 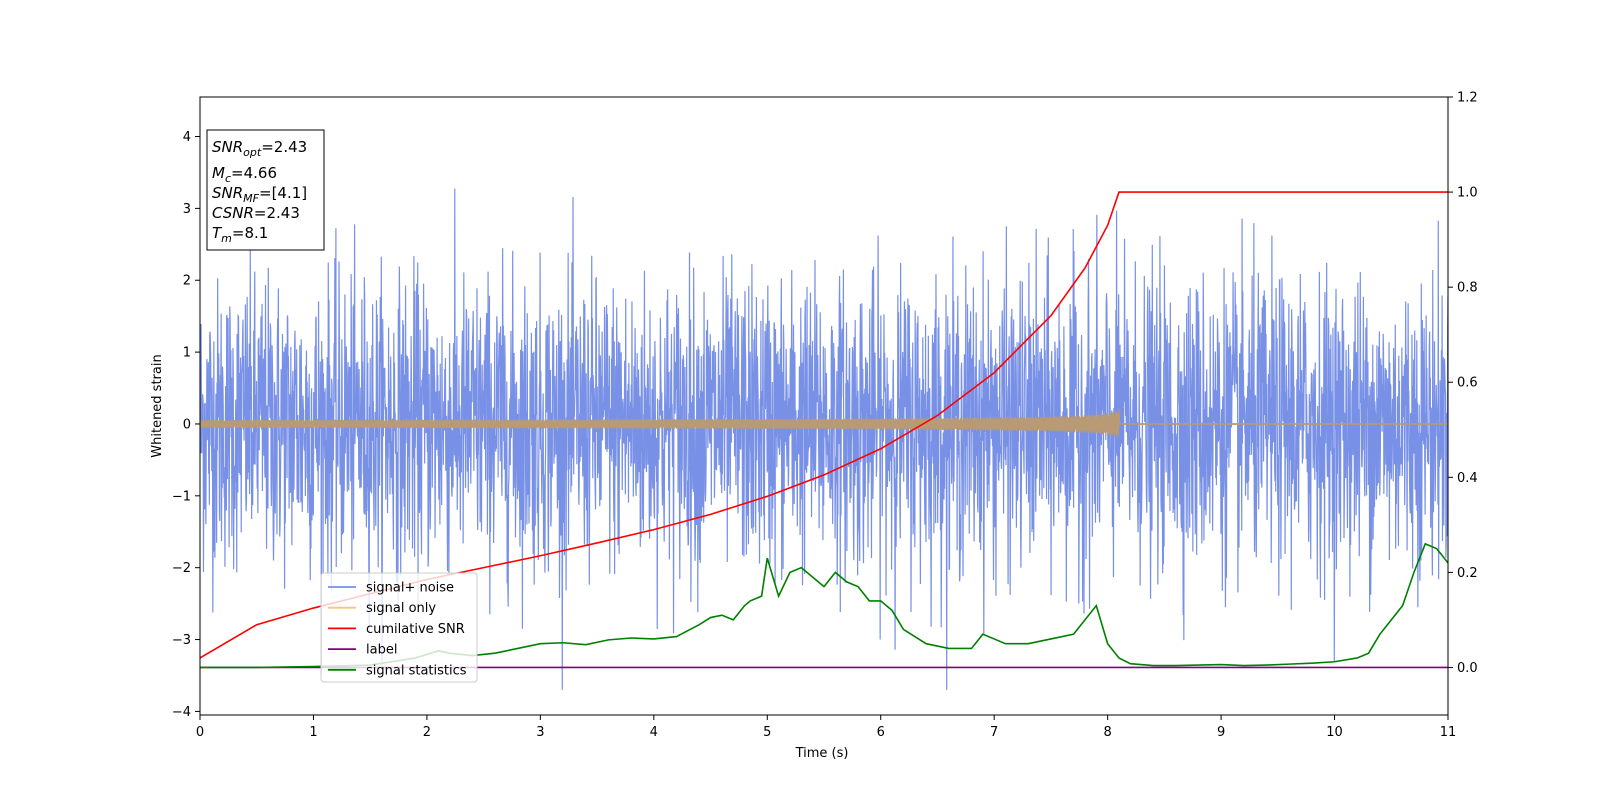 I want to click on x-tick-label: 3, so click(x=540, y=732).